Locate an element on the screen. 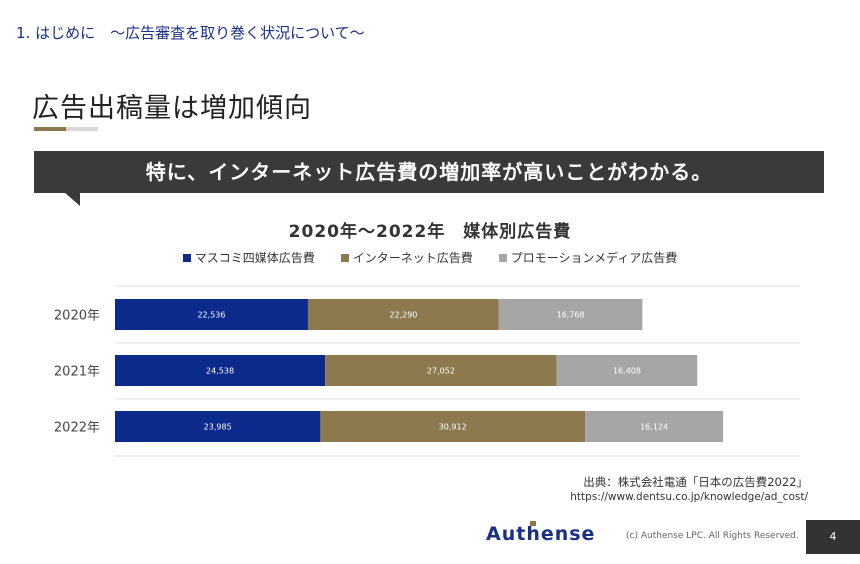 The width and height of the screenshot is (860, 564). banner-pointer is located at coordinates (72, 199).